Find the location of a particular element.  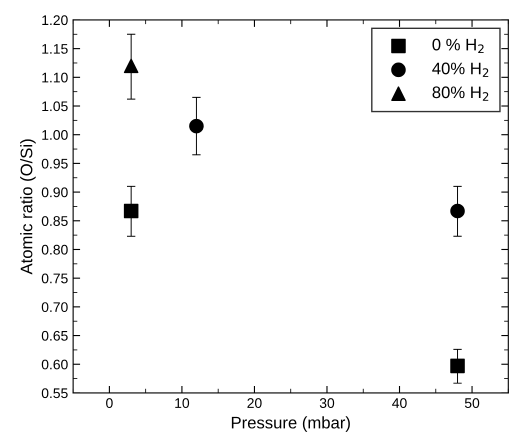

x-tick-label: 0 is located at coordinates (109, 403).